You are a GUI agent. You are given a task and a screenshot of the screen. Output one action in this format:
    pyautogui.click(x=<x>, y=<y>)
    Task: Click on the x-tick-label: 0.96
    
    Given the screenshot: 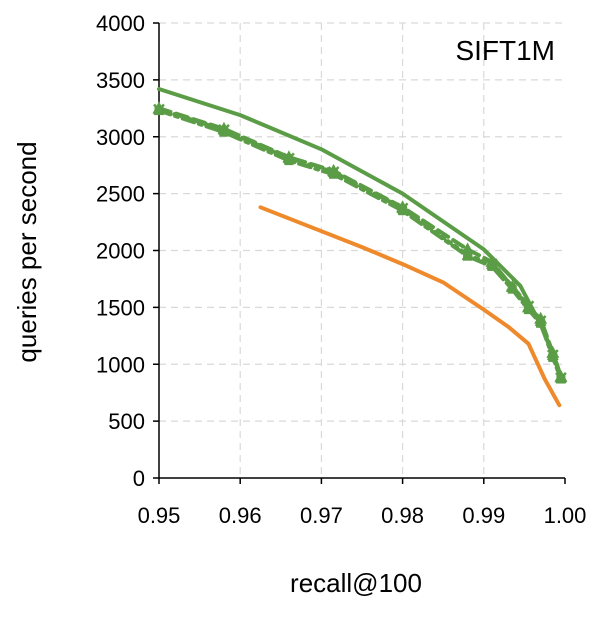 What is the action you would take?
    pyautogui.click(x=240, y=515)
    